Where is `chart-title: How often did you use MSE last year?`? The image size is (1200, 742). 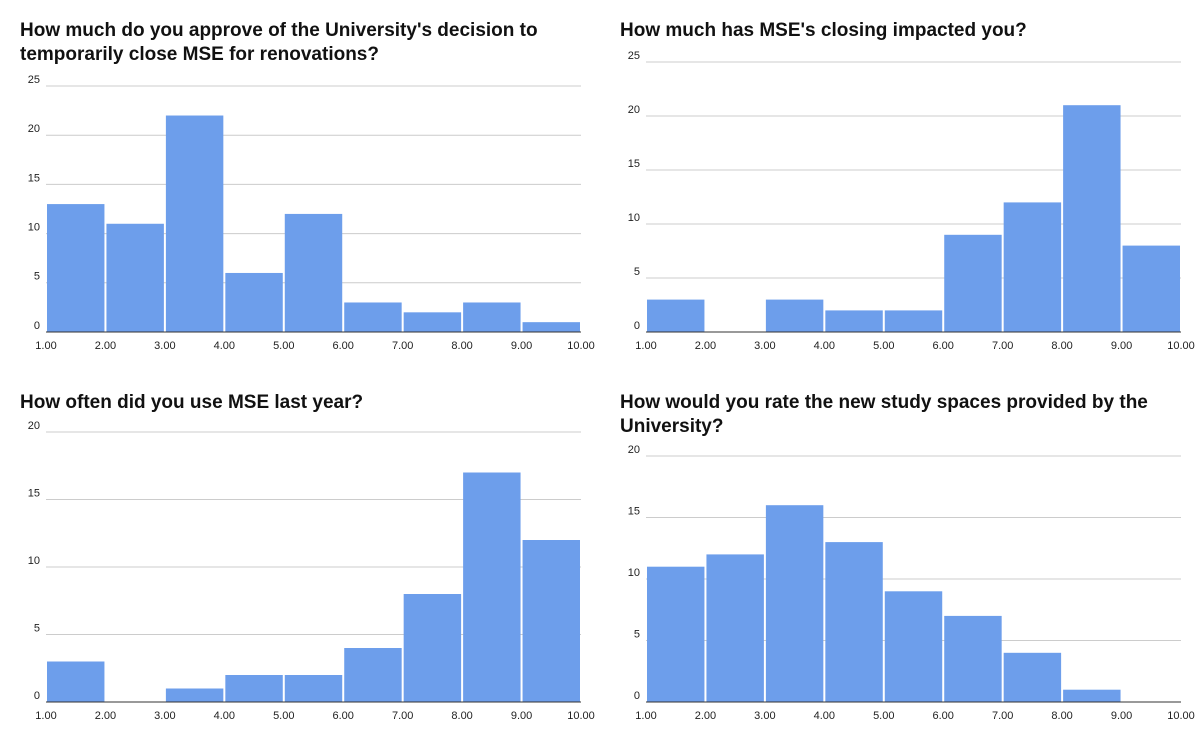 chart-title: How often did you use MSE last year? is located at coordinates (192, 402).